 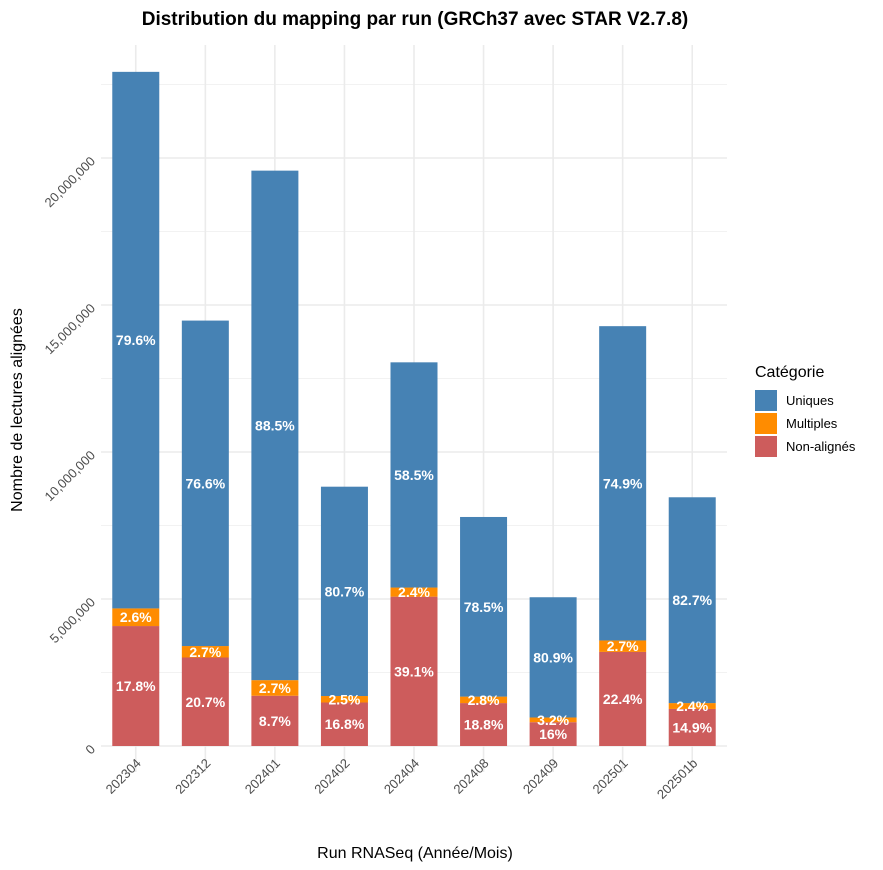 I want to click on legend-label: Multiples, so click(x=812, y=423).